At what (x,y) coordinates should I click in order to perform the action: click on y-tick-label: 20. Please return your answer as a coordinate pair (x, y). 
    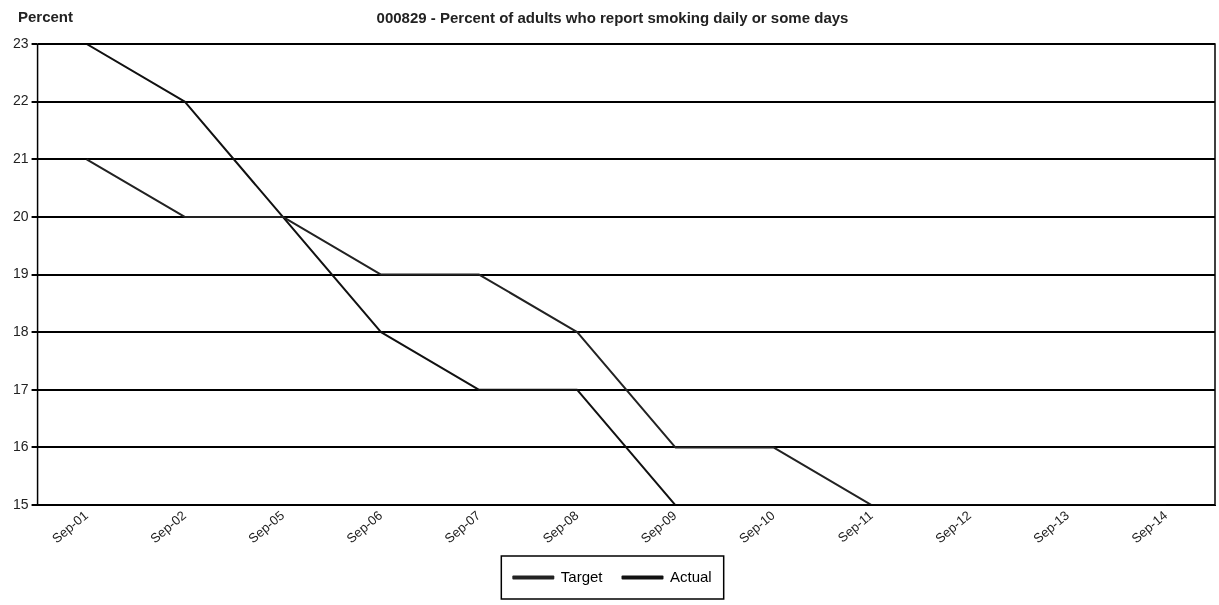
    Looking at the image, I should click on (20, 215).